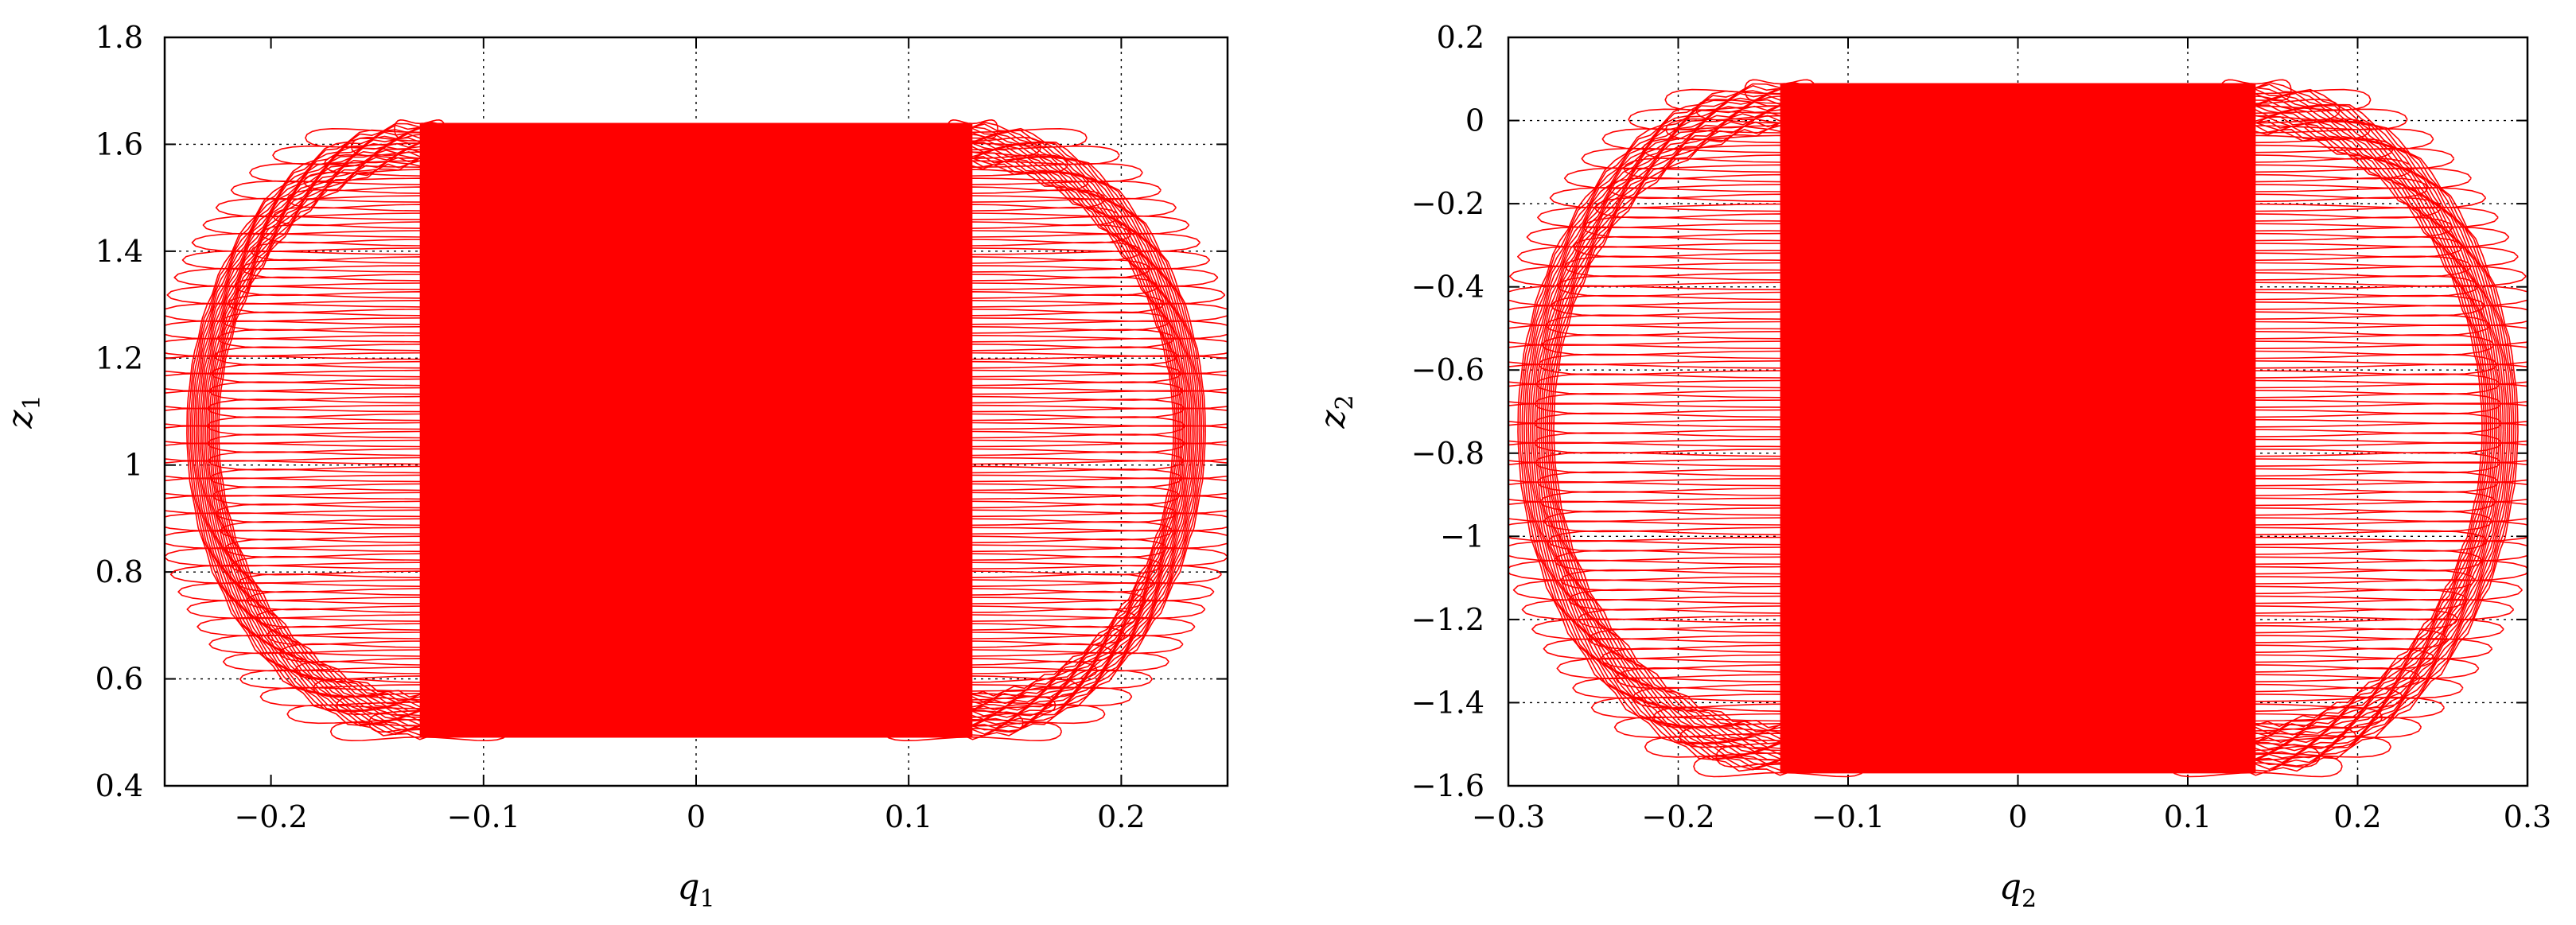 The width and height of the screenshot is (2576, 925). I want to click on p1-y-tick-label: −0.8, so click(1448, 454).